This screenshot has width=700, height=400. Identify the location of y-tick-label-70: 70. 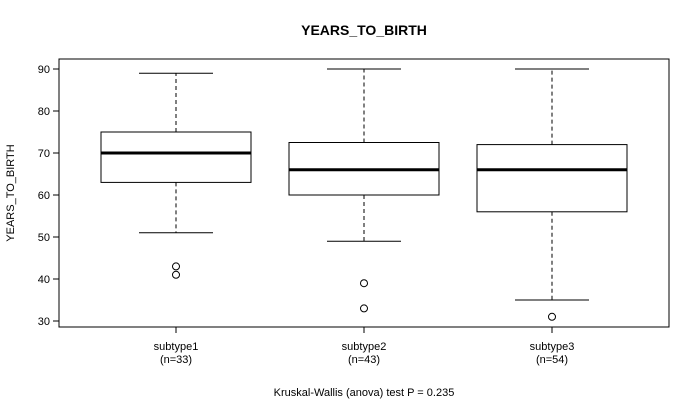
(44, 154).